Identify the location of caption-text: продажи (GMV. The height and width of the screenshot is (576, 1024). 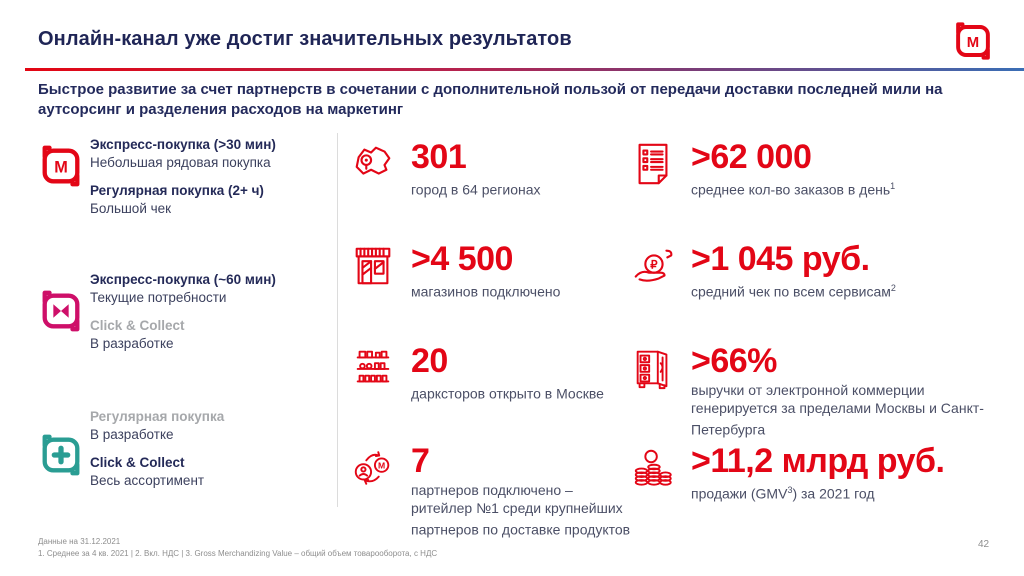
(739, 493).